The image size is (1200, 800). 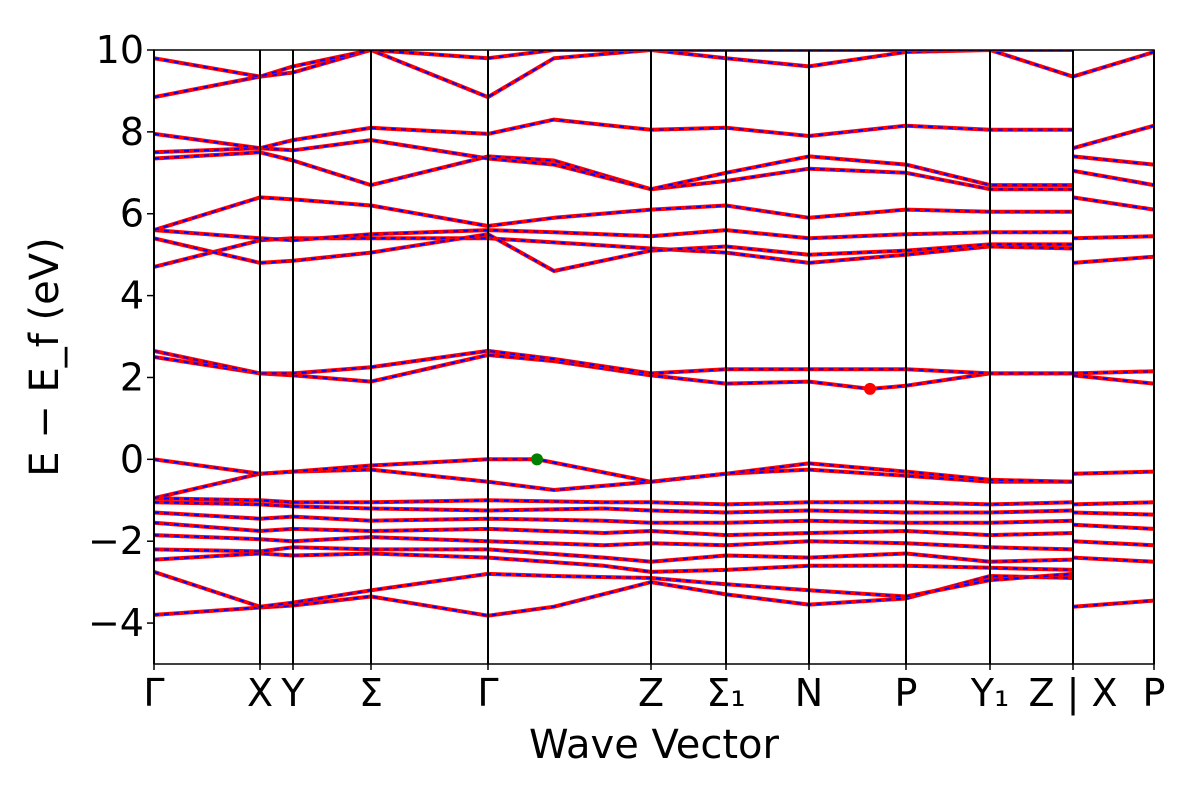 I want to click on x-tick-label: Y₁, so click(x=989, y=693).